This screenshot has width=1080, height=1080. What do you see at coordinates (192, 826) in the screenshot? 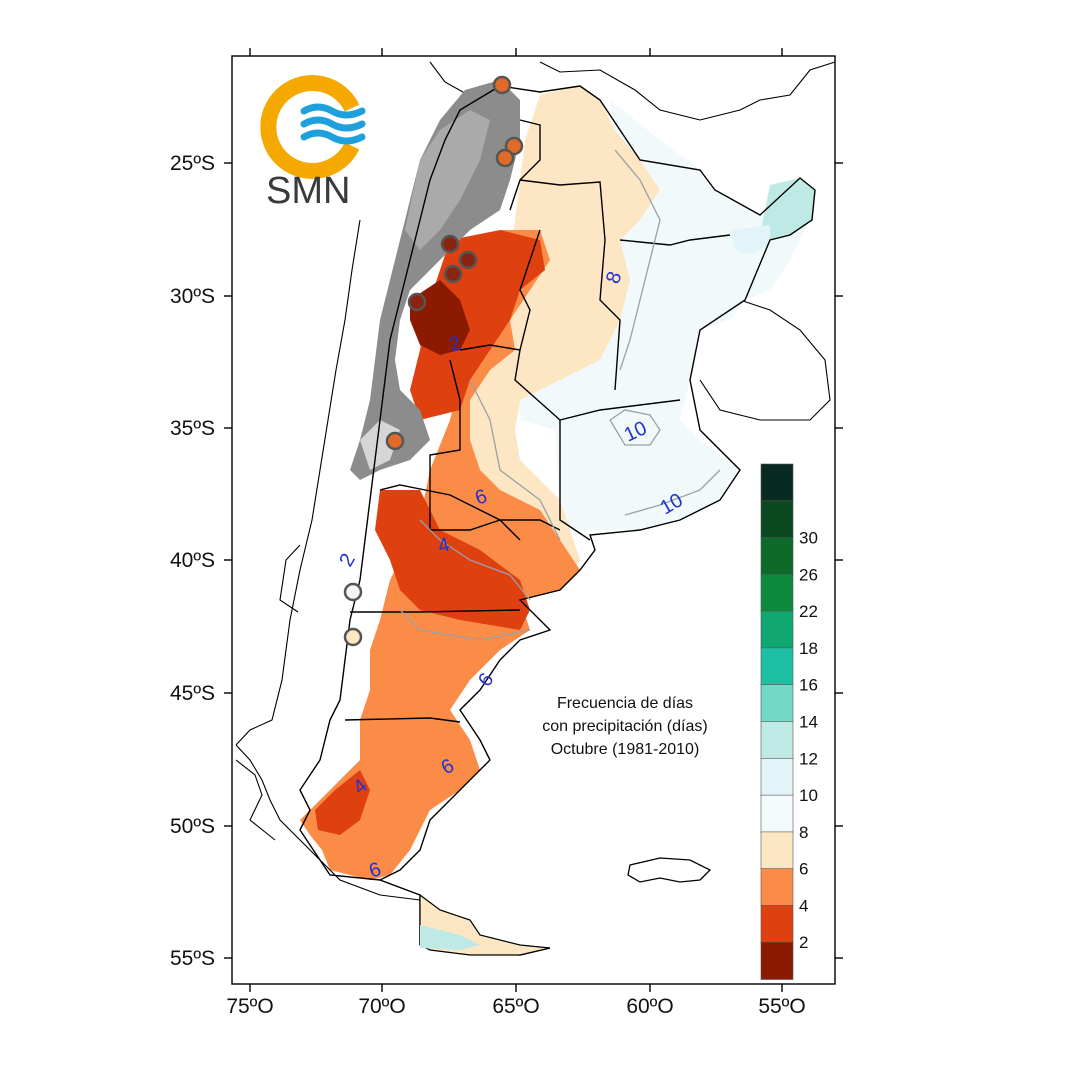
I see `lat-tick-label: 50ºS` at bounding box center [192, 826].